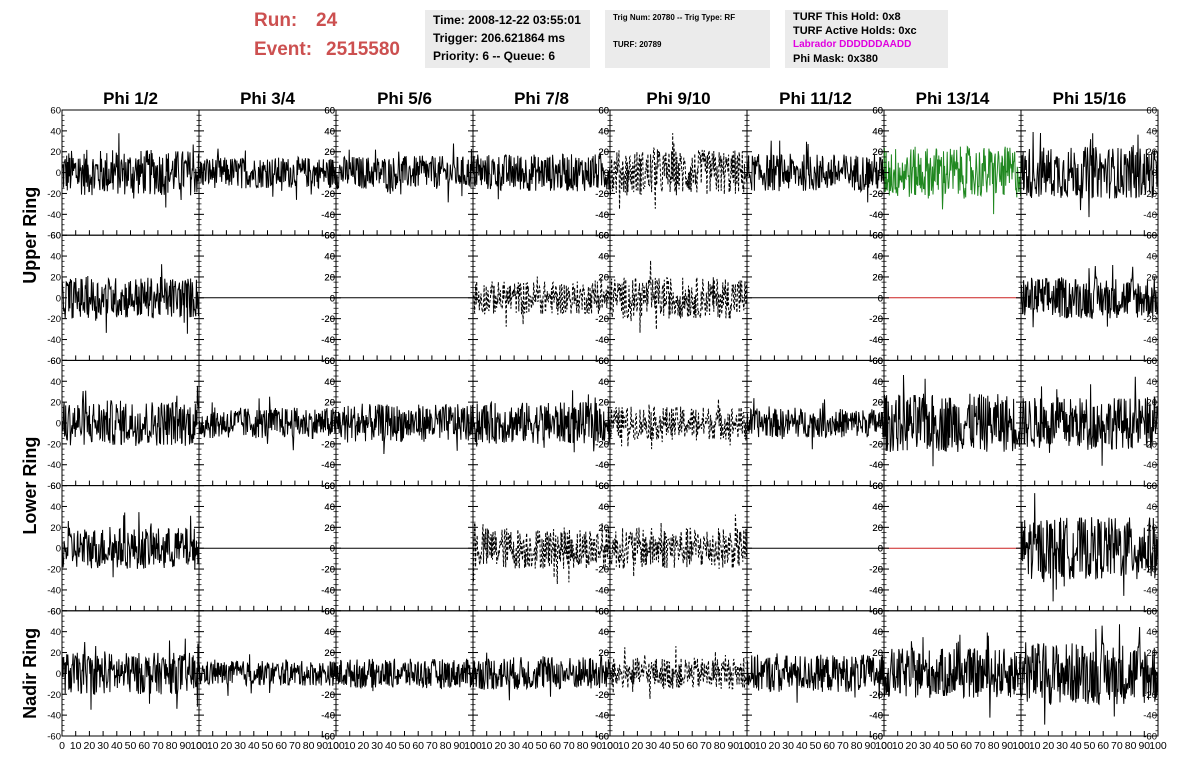  I want to click on event-value: 2515580, so click(363, 49).